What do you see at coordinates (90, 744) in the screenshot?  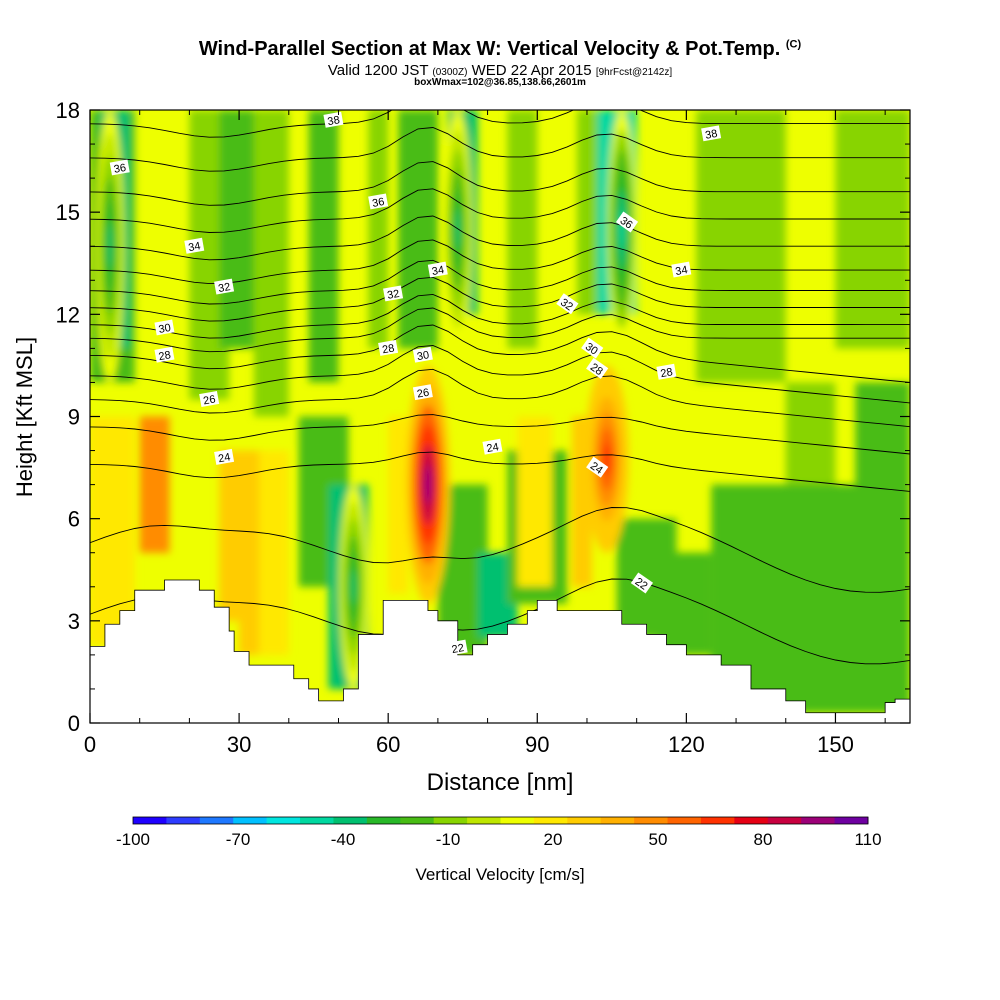 I see `x-tick-label: 0` at bounding box center [90, 744].